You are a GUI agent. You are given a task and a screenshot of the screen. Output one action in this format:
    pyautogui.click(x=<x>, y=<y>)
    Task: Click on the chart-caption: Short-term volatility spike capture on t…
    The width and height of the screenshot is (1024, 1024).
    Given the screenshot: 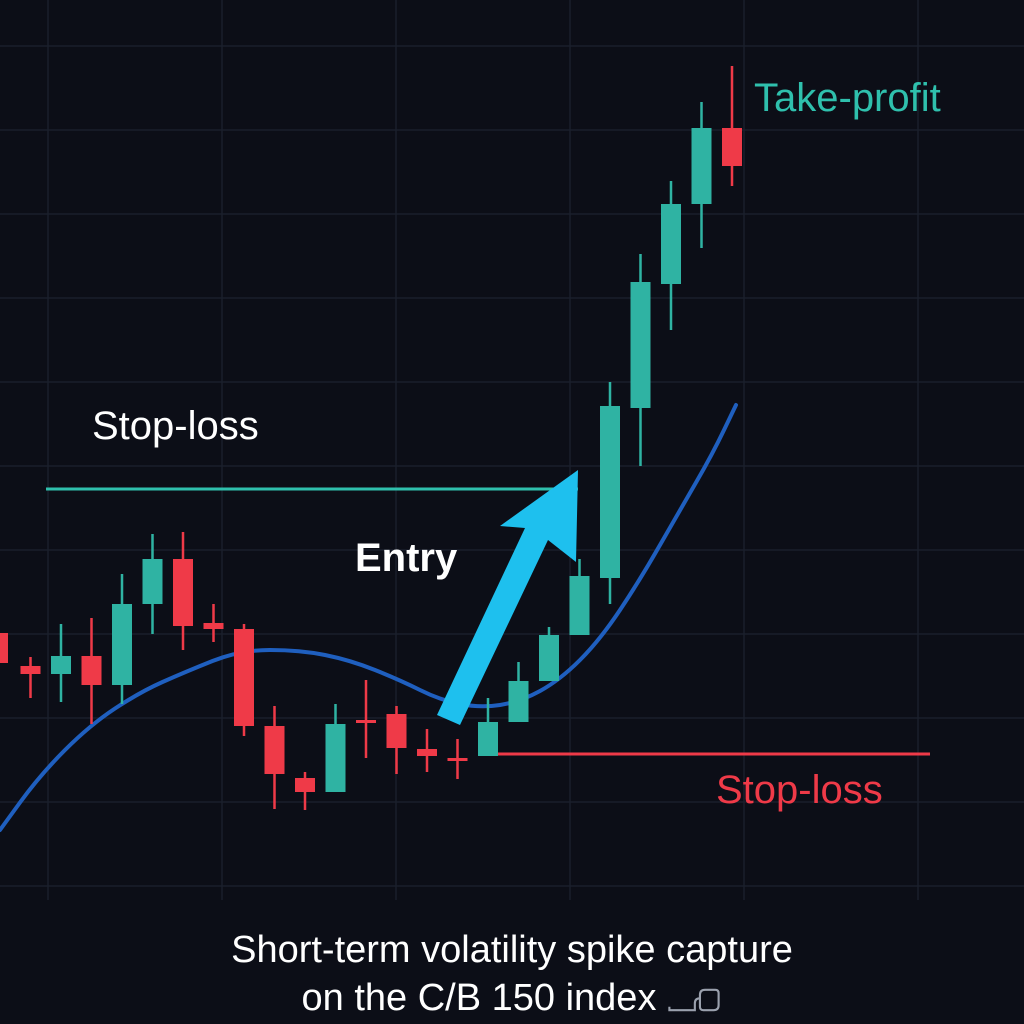 What is the action you would take?
    pyautogui.click(x=512, y=974)
    